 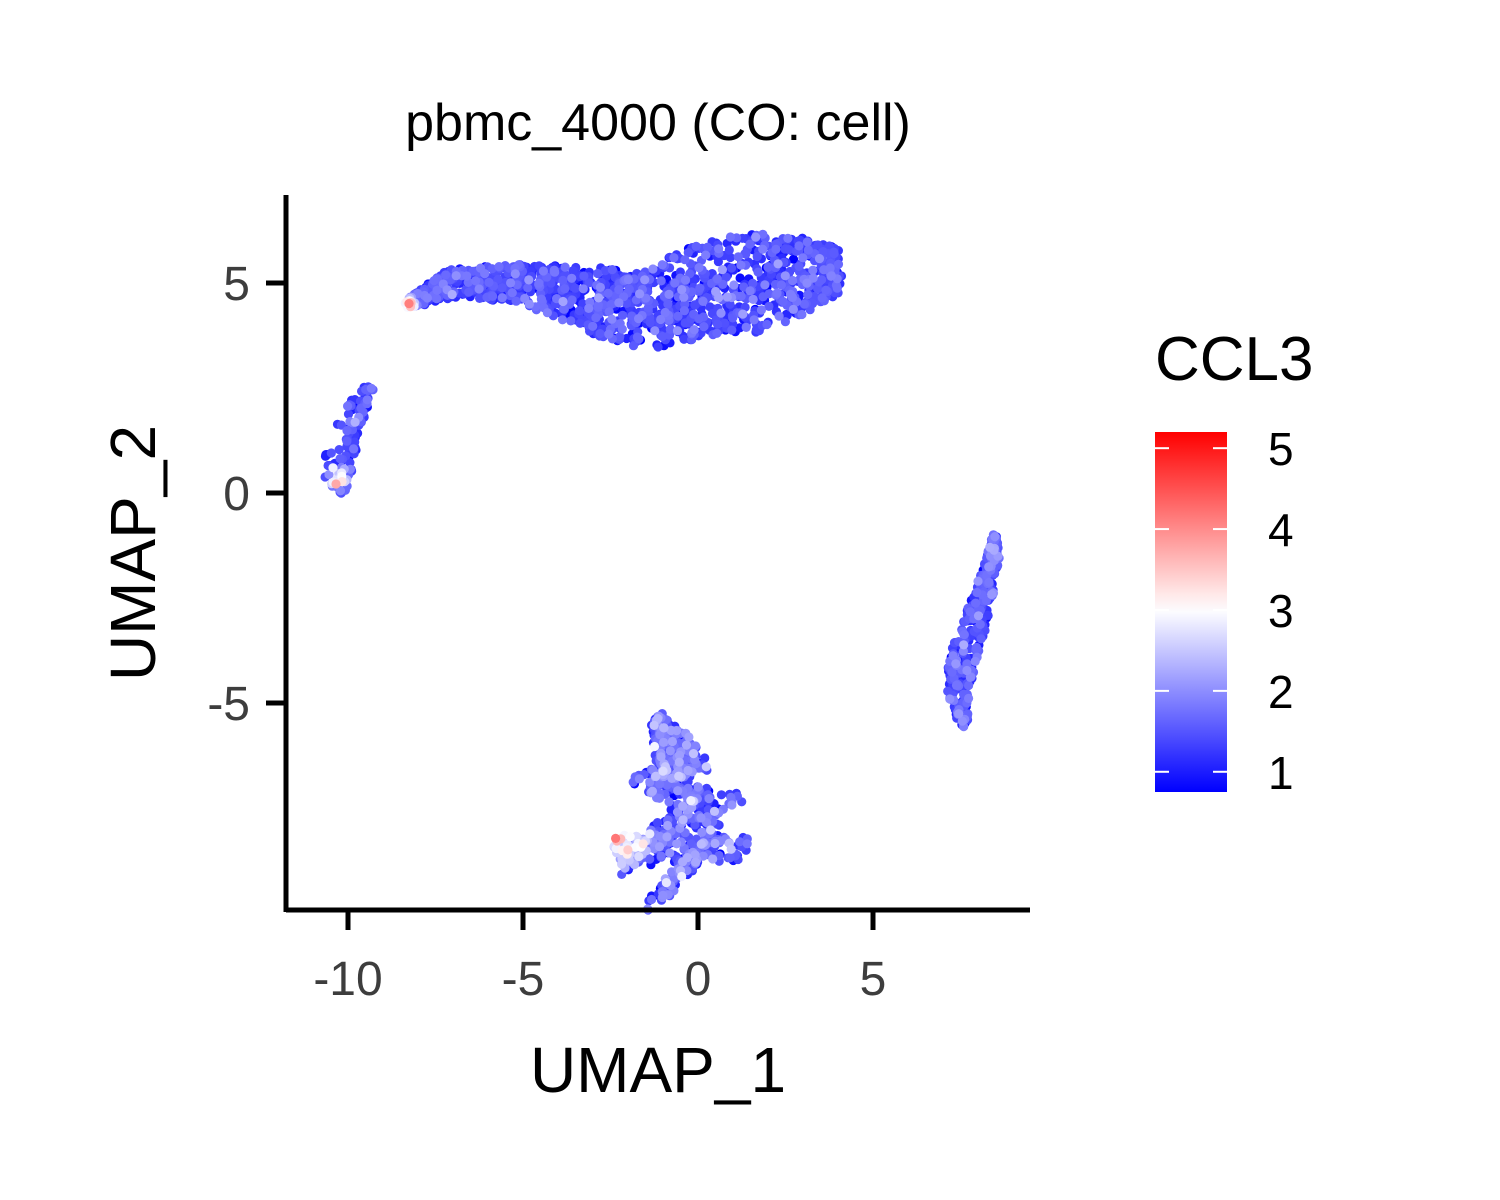 I want to click on chart-title: pbmc_4000 (CO: cell), so click(x=658, y=123).